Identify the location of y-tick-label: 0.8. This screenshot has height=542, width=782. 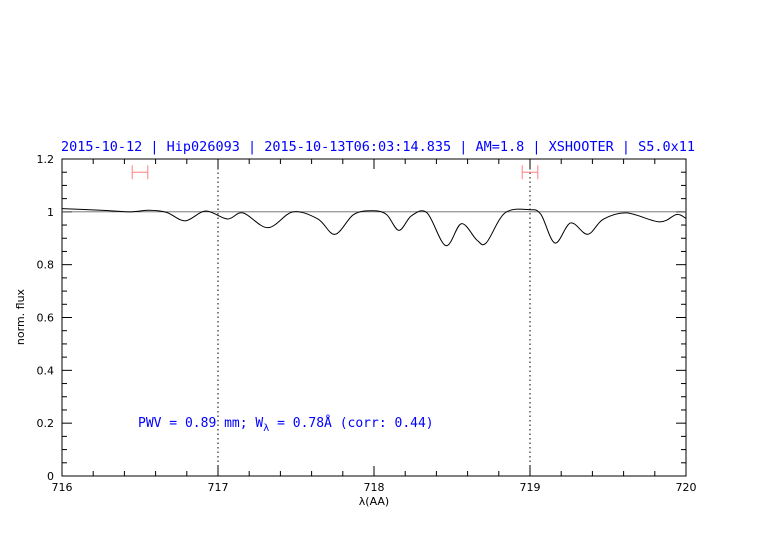
(46, 265).